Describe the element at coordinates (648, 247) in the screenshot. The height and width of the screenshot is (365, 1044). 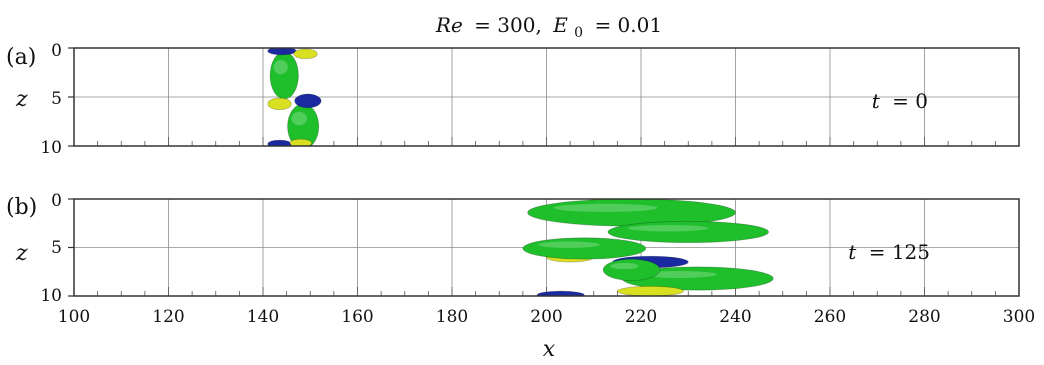
I see `panel-b-structures` at that location.